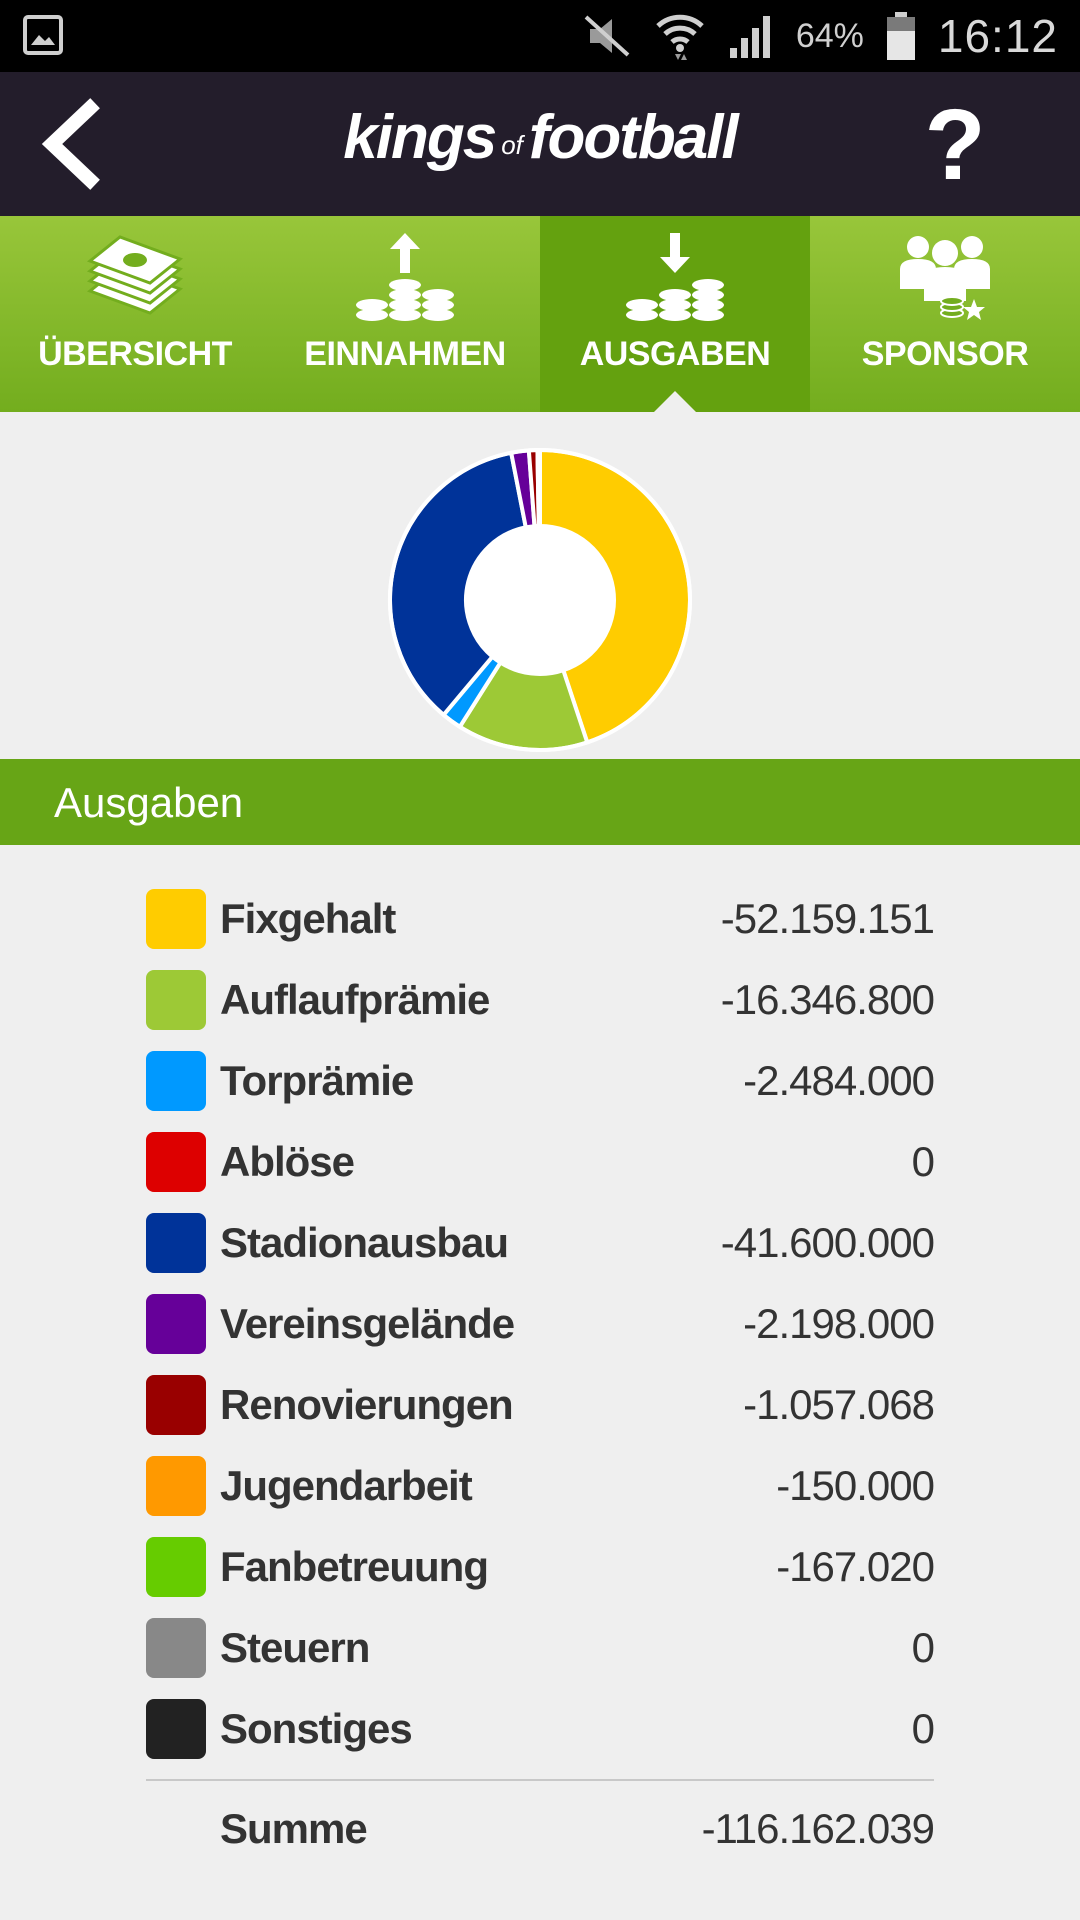 The height and width of the screenshot is (1920, 1080). What do you see at coordinates (364, 1242) in the screenshot?
I see `row-label: Stadionausbau` at bounding box center [364, 1242].